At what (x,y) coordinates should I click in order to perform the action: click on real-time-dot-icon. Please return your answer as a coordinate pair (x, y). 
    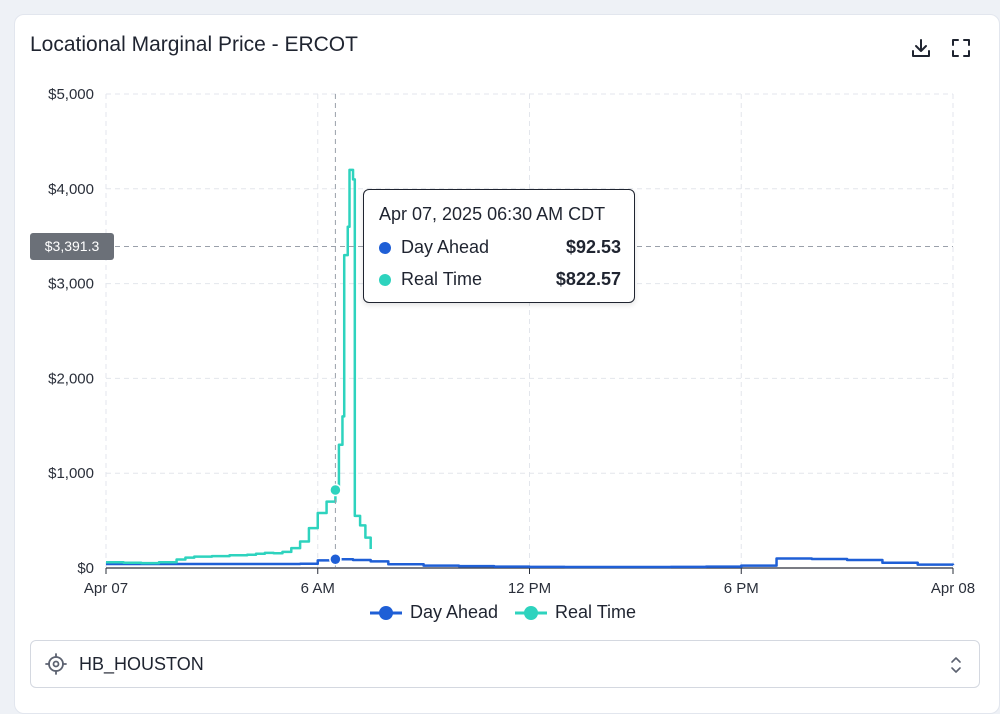
    Looking at the image, I should click on (385, 280).